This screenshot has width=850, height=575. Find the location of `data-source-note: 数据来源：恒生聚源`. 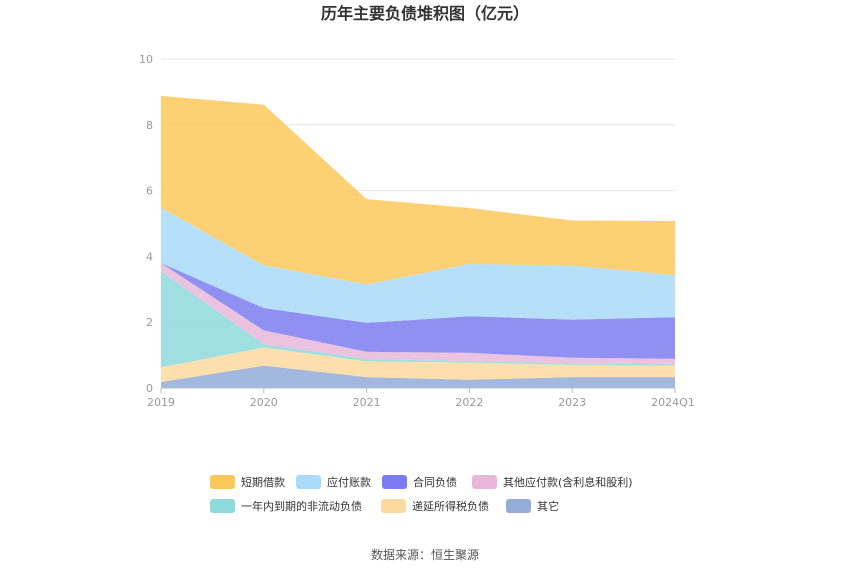

data-source-note: 数据来源：恒生聚源 is located at coordinates (425, 554).